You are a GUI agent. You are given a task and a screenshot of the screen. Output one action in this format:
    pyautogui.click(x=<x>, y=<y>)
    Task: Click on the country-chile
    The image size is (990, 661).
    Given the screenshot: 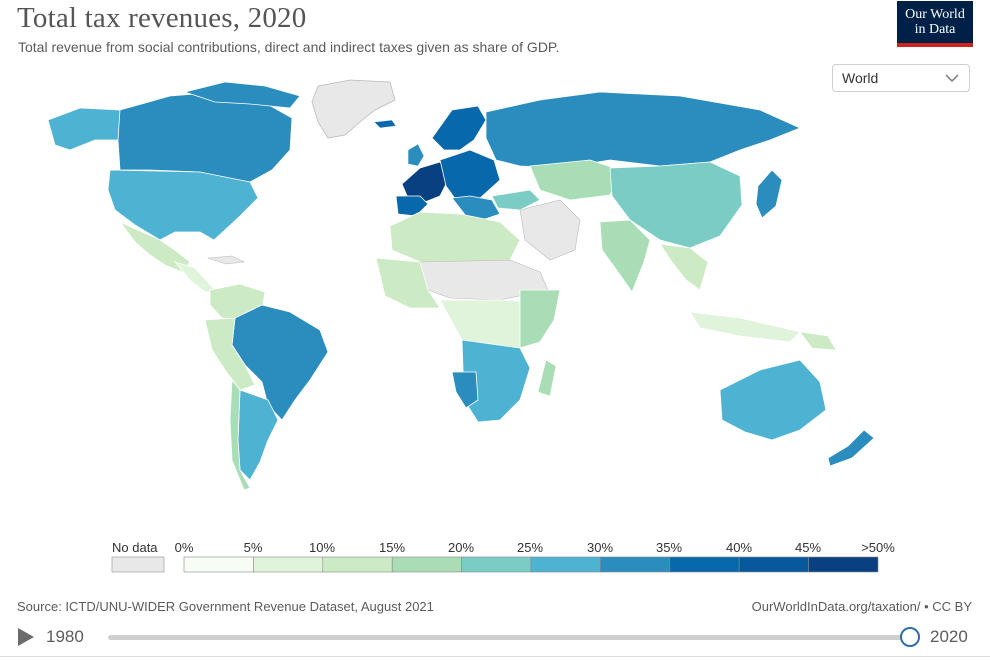 What is the action you would take?
    pyautogui.click(x=240, y=434)
    